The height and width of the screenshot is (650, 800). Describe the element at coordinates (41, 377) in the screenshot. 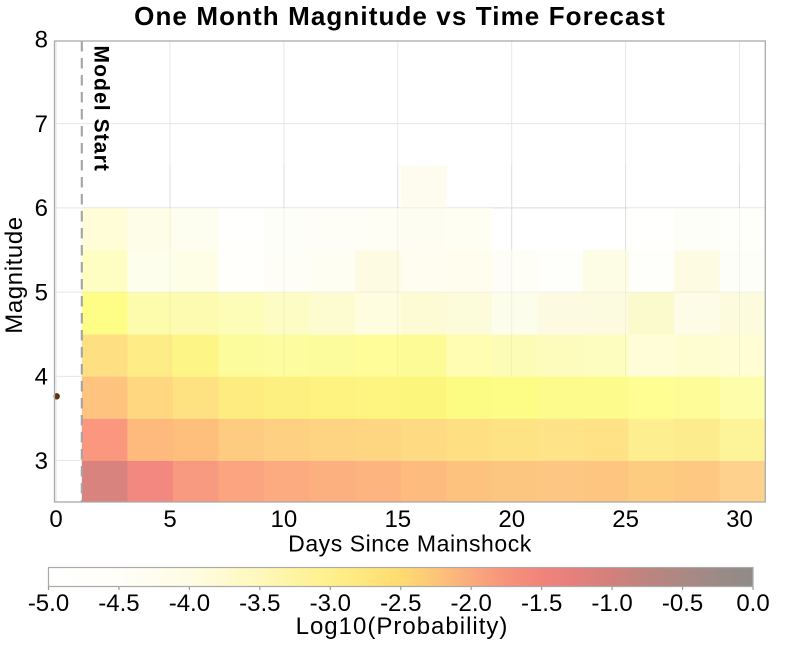

I see `svg-text: 4` at that location.